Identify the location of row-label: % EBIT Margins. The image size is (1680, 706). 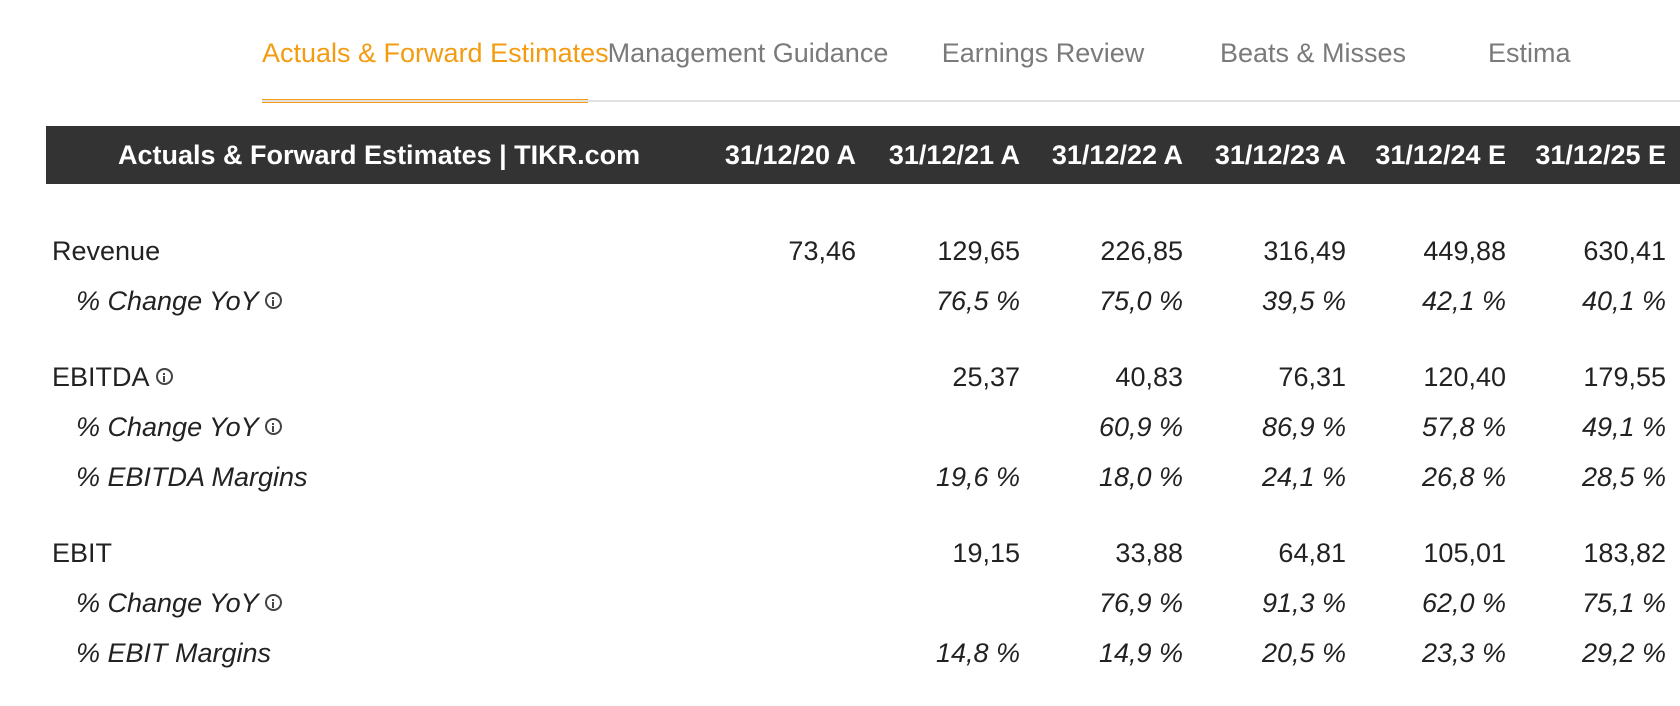
(174, 653).